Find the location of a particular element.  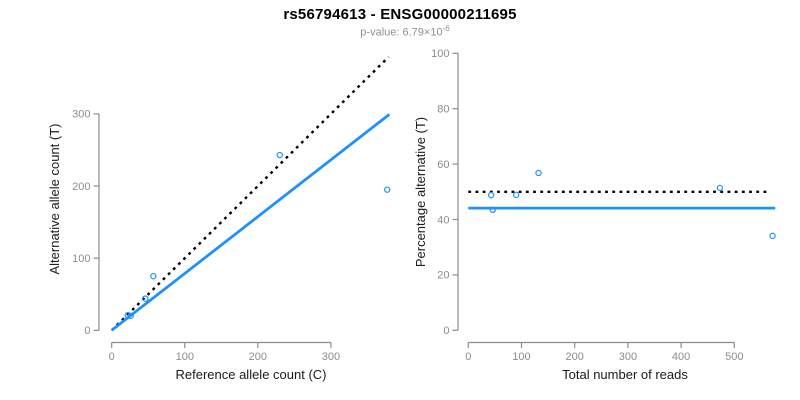

left-y-tick-label: 0 is located at coordinates (87, 331).